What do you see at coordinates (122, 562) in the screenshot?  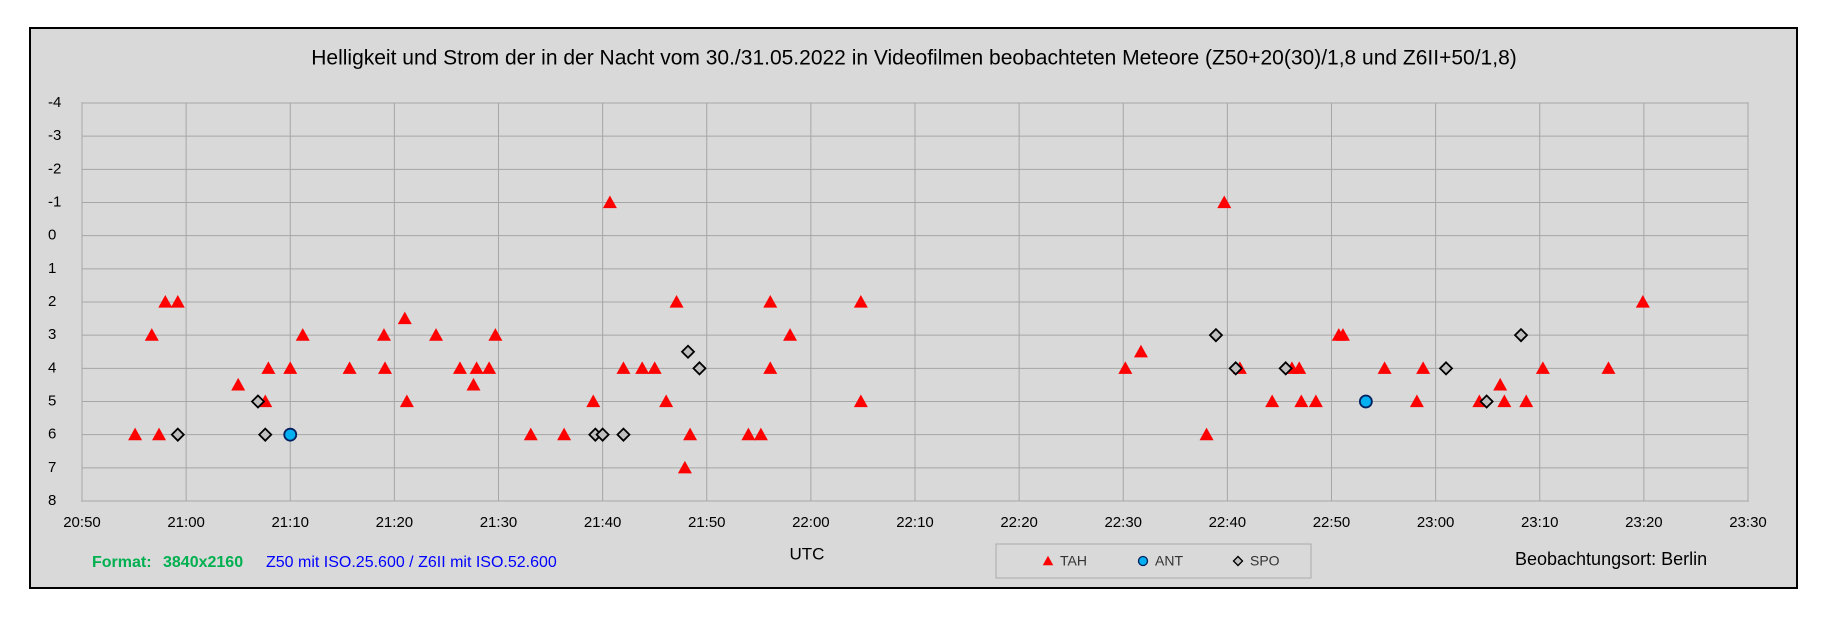 I see `format-label: Format:` at bounding box center [122, 562].